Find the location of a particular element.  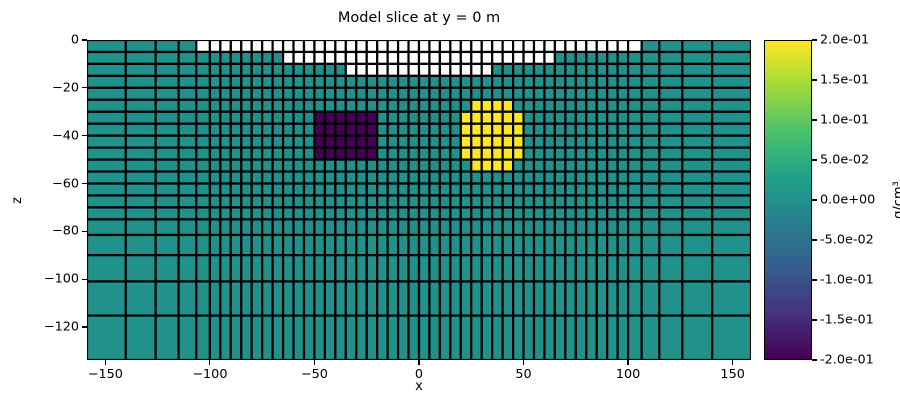

y-tick-label: −80 is located at coordinates (65, 231).